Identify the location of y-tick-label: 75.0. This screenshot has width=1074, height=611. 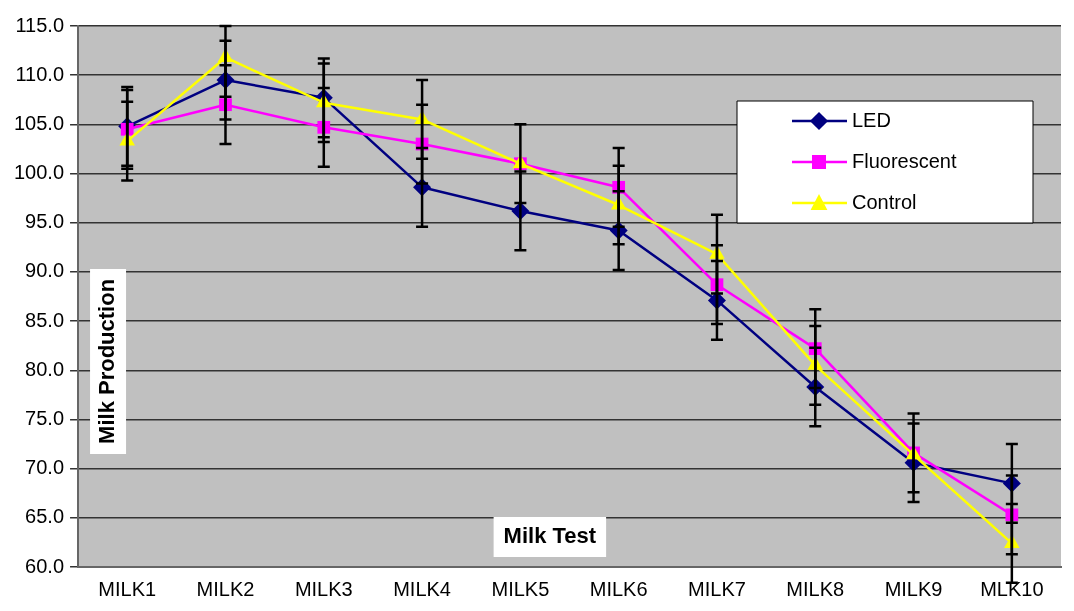
(45, 417).